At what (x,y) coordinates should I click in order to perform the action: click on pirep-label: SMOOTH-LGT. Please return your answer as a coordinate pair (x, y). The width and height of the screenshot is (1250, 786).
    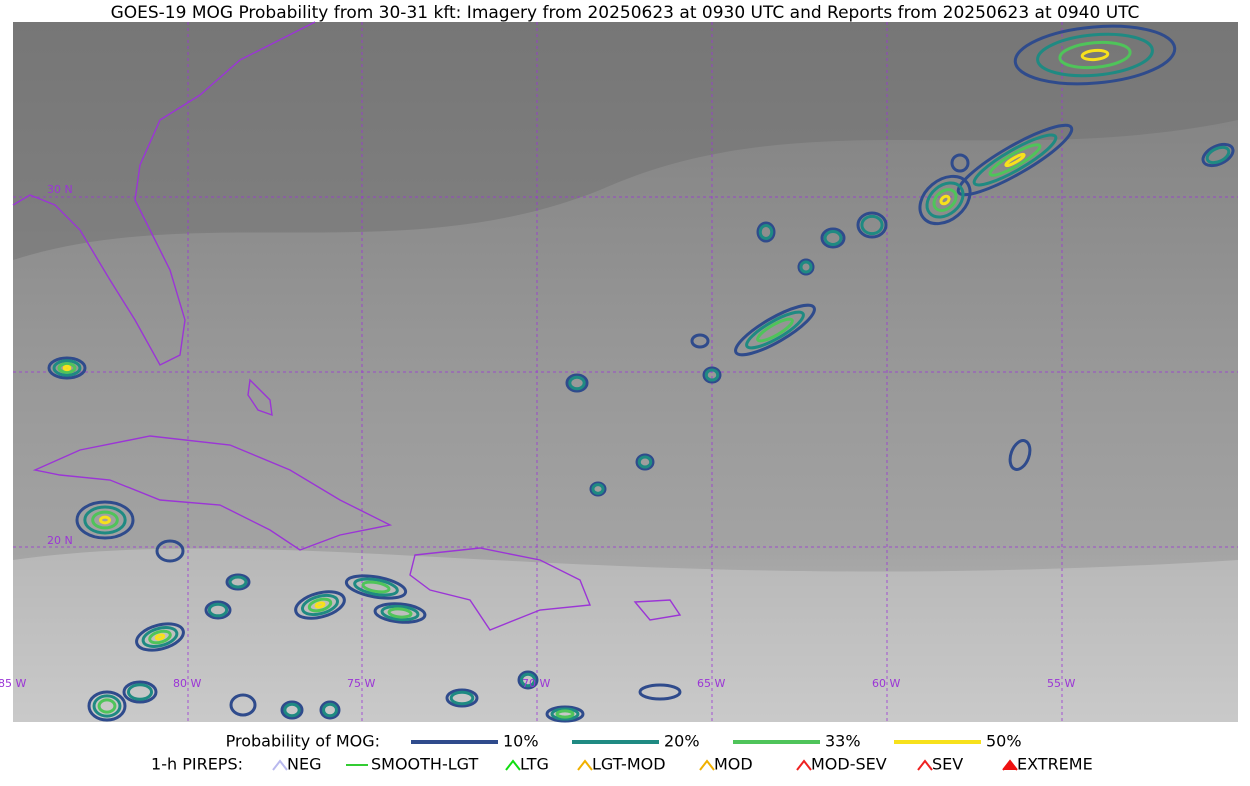
    Looking at the image, I should click on (424, 764).